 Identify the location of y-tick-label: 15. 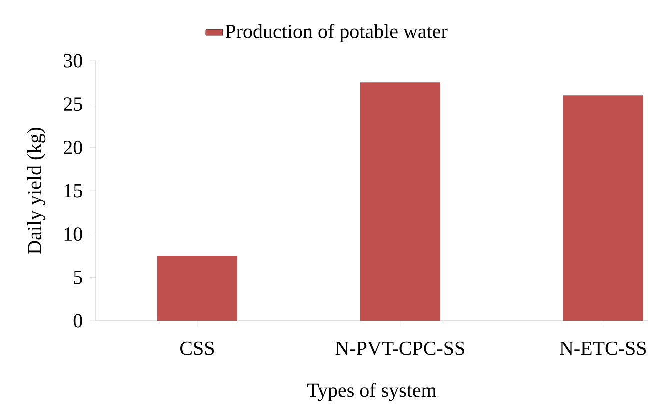
(73, 191).